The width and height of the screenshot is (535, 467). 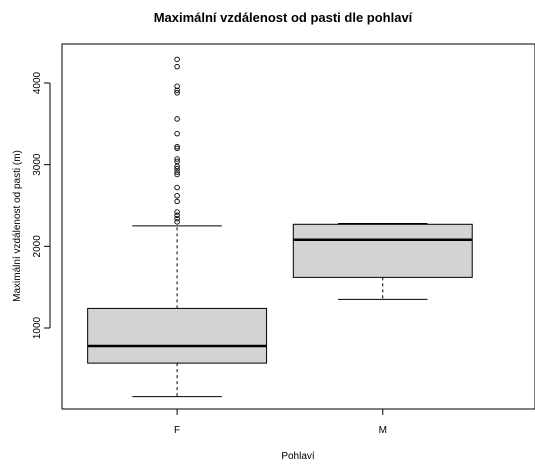 What do you see at coordinates (37, 82) in the screenshot?
I see `y-tick-label-4000: 4000` at bounding box center [37, 82].